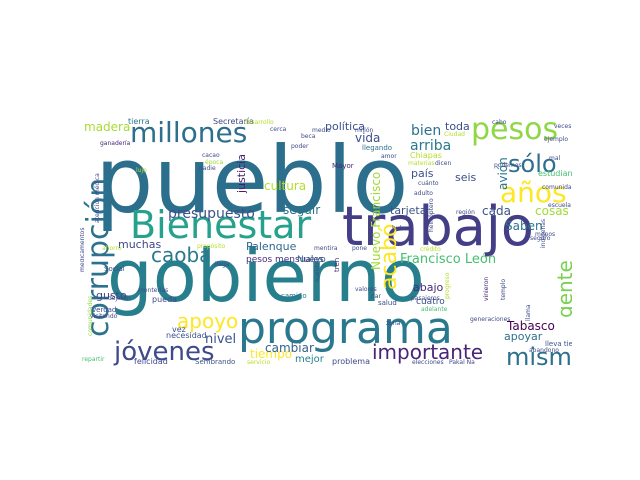  What do you see at coordinates (285, 186) in the screenshot?
I see `word-cultura: cultura` at bounding box center [285, 186].